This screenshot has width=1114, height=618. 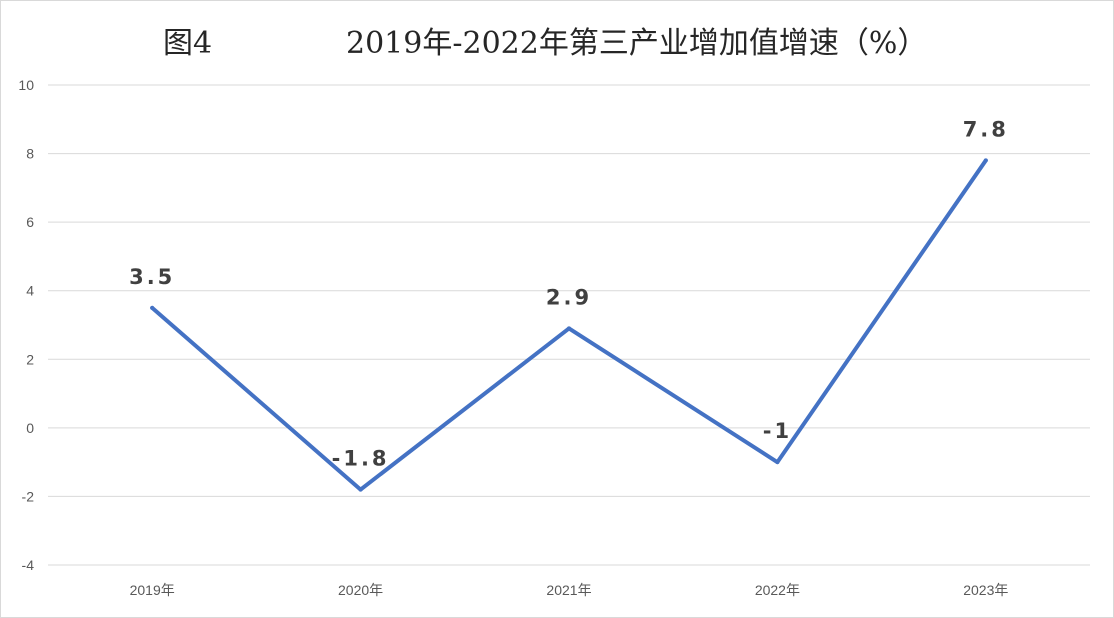 I want to click on y-tick-label: 6, so click(x=30, y=222).